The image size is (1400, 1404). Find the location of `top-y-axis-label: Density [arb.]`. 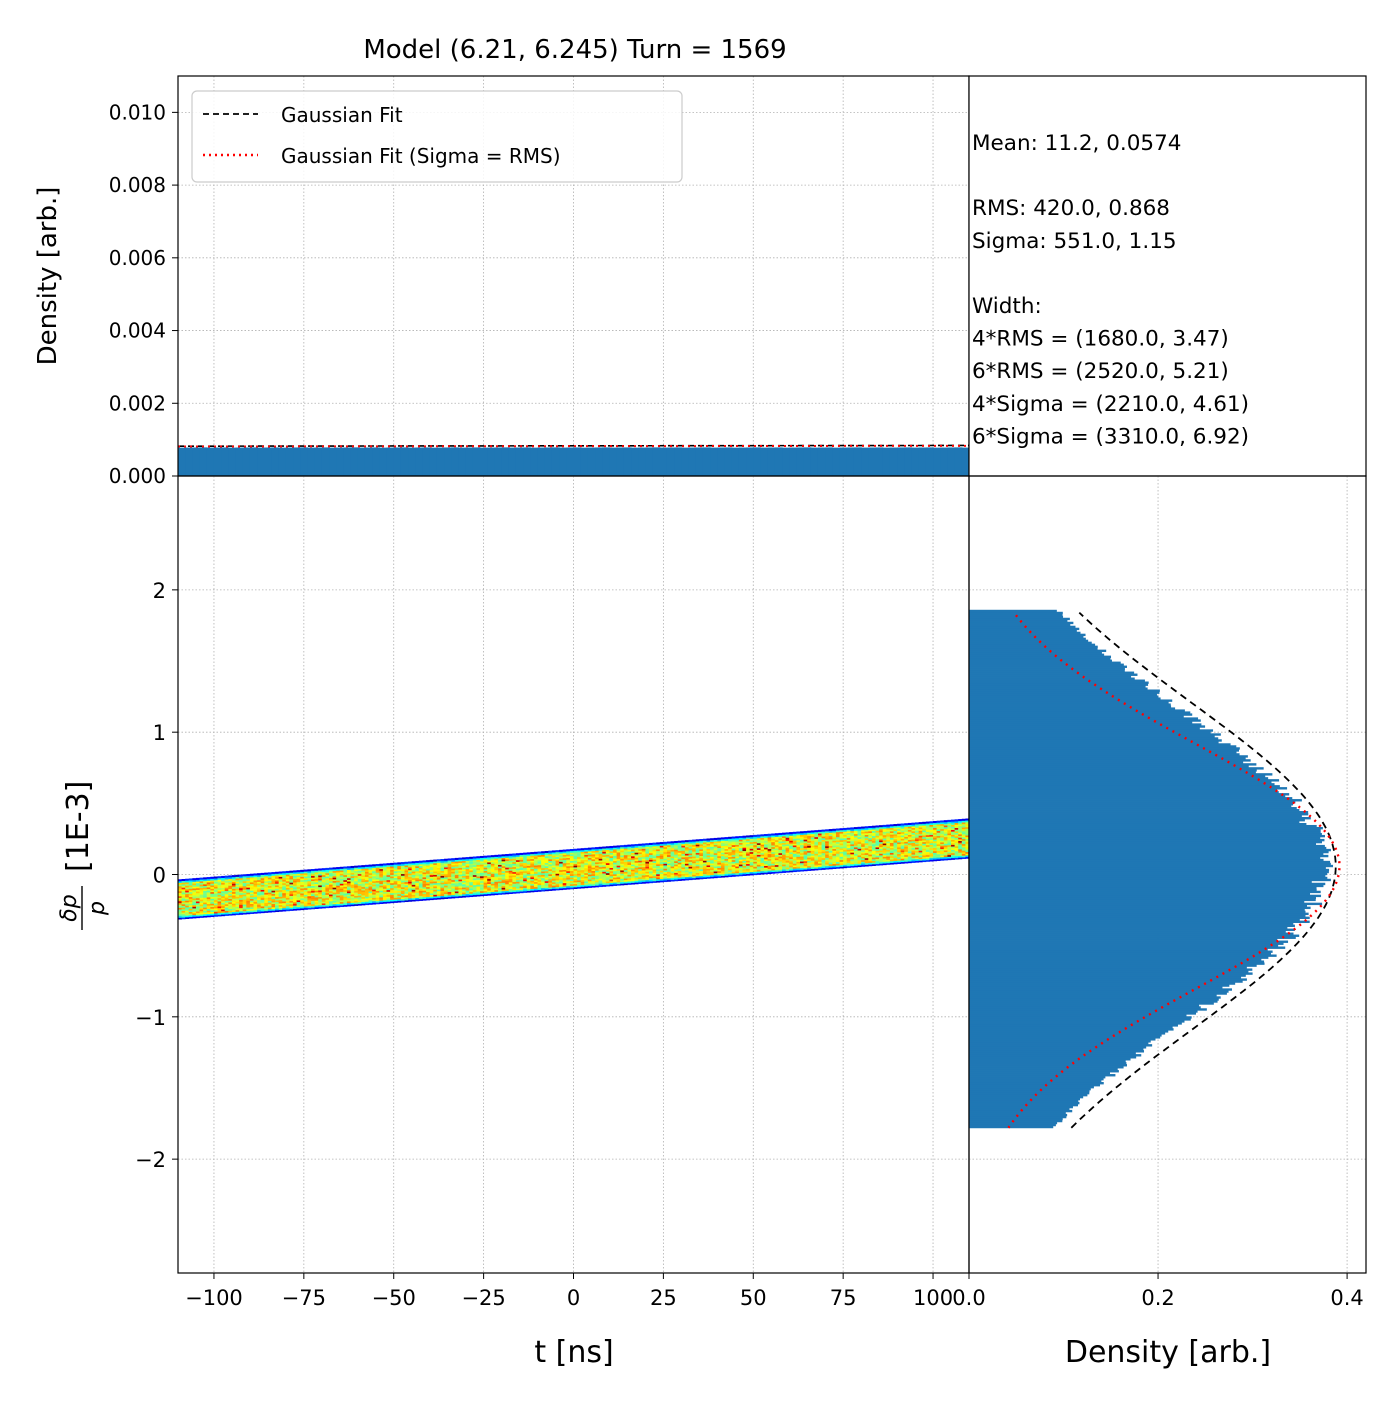

top-y-axis-label: Density [arb.] is located at coordinates (48, 276).